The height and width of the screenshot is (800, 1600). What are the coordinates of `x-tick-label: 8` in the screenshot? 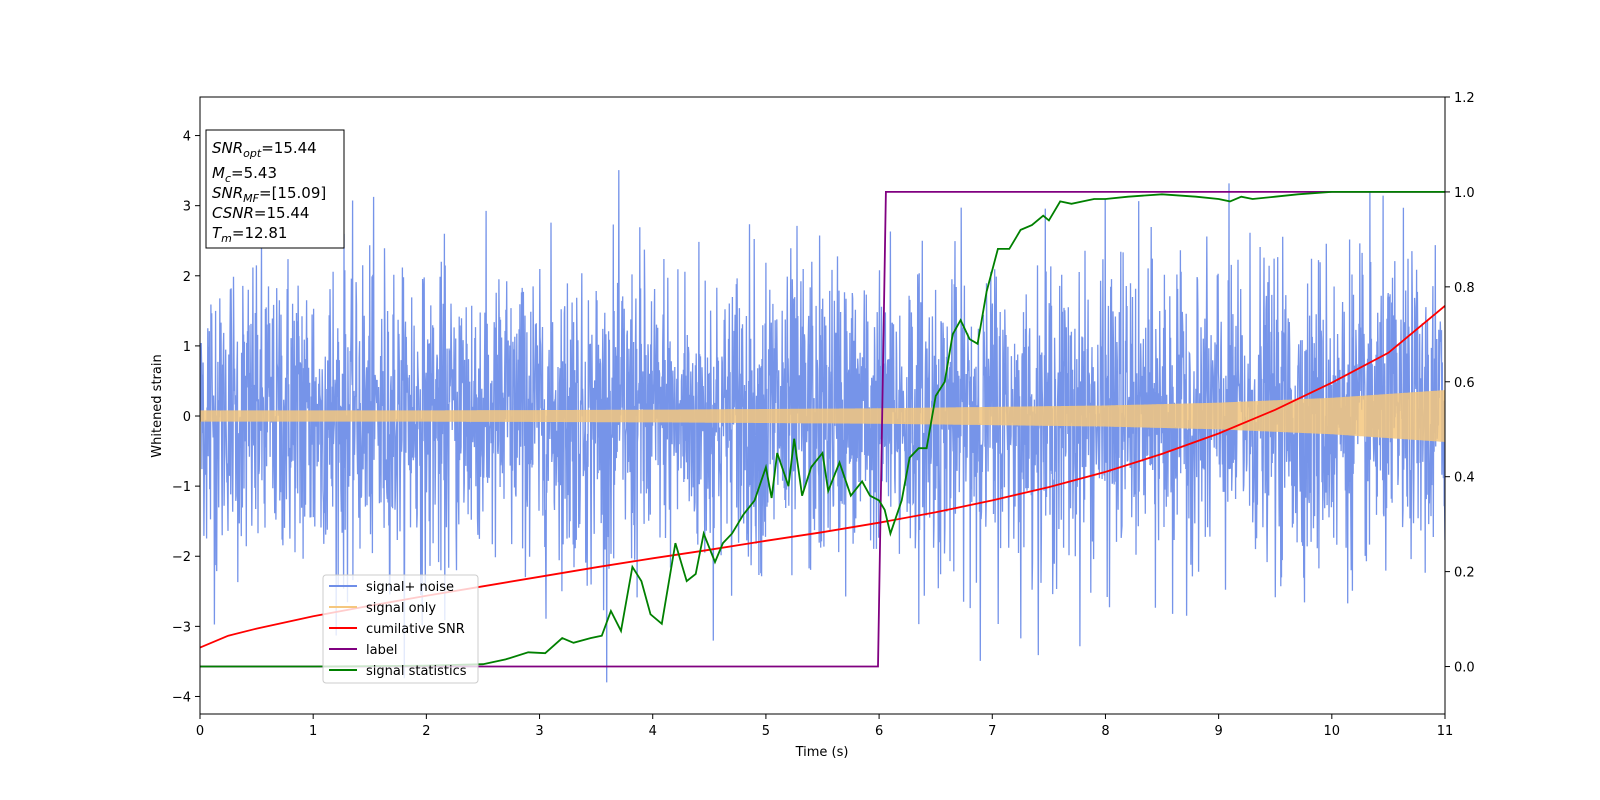 It's located at (1105, 731).